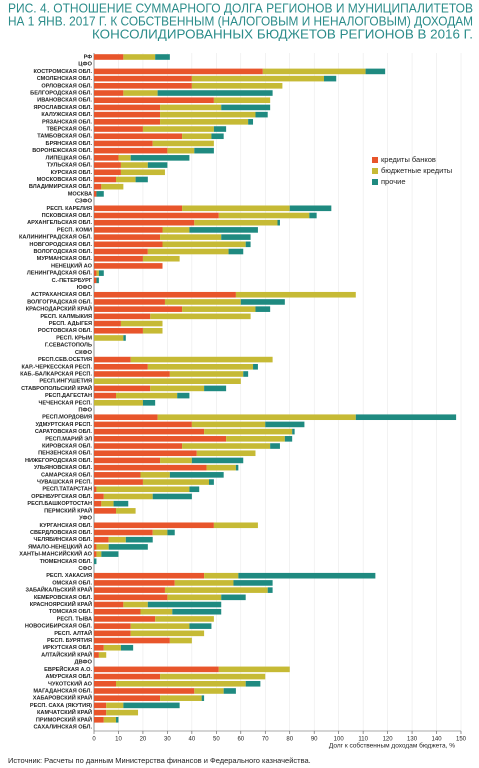 The width and height of the screenshot is (479, 768). Describe the element at coordinates (66, 115) in the screenshot. I see `category-label: КАЛУЖСКАЯ ОБЛ.` at that location.